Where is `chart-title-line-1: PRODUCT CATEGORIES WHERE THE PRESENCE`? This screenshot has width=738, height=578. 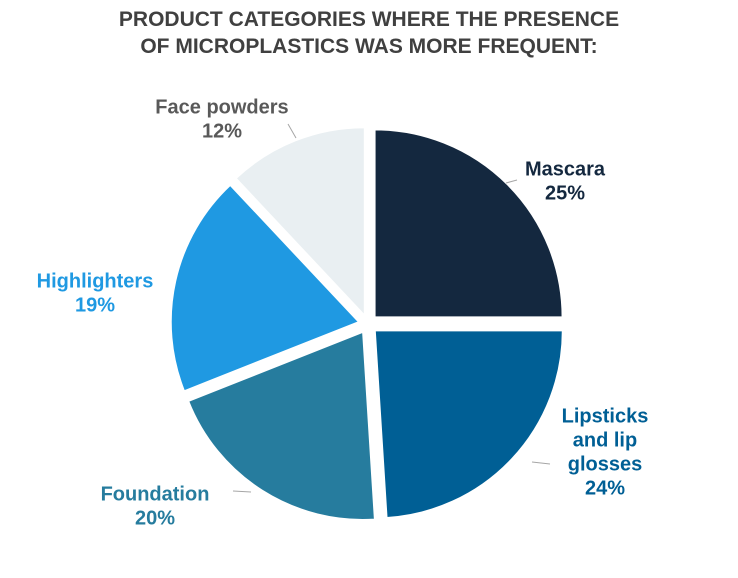 chart-title-line-1: PRODUCT CATEGORIES WHERE THE PRESENCE is located at coordinates (369, 19).